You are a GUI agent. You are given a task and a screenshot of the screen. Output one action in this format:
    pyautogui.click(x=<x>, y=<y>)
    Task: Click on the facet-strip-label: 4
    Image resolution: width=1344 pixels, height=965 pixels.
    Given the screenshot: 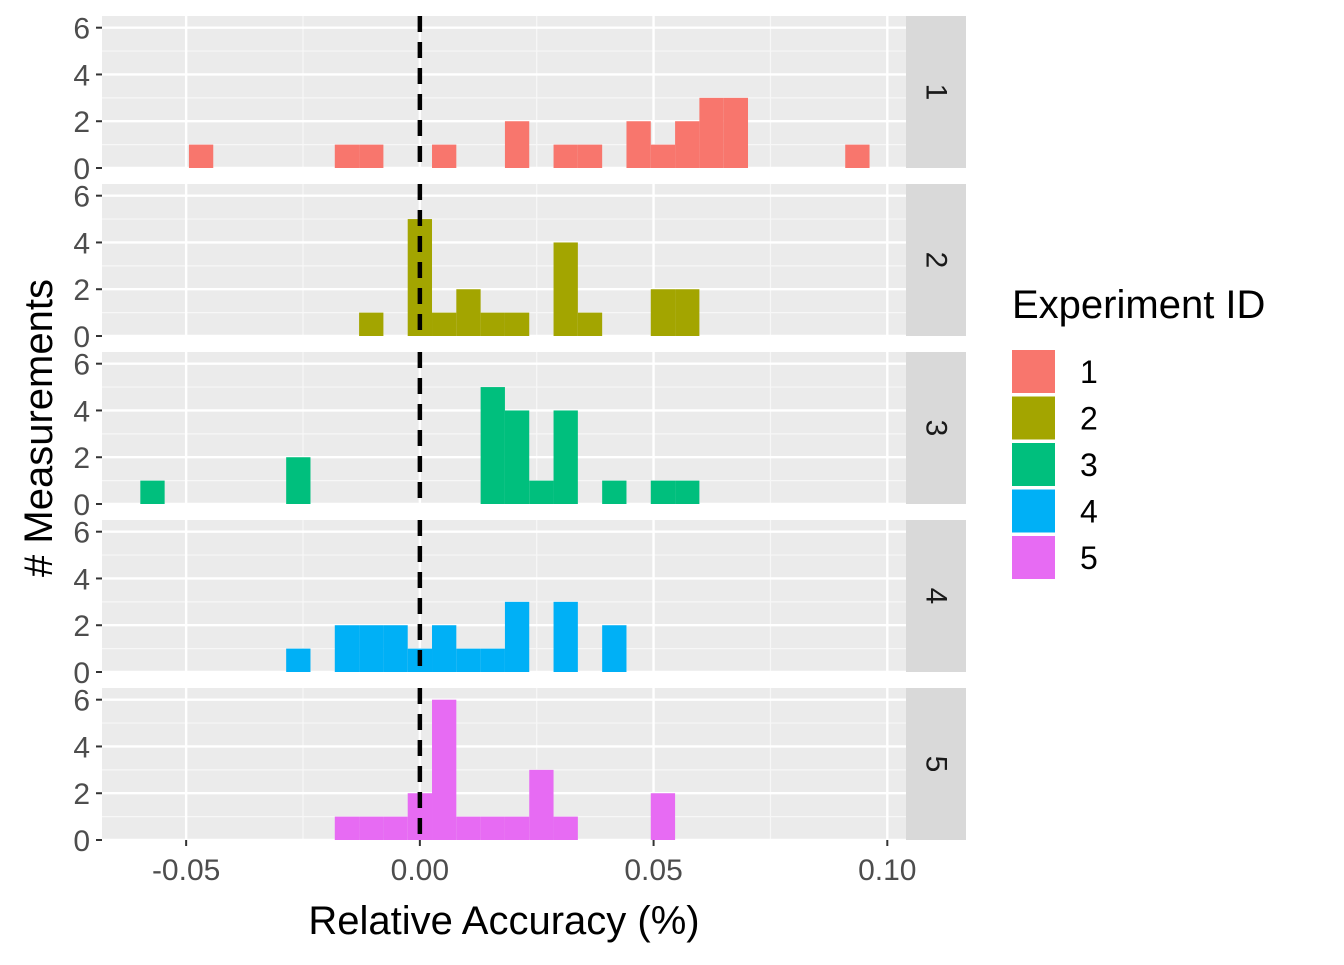 What is the action you would take?
    pyautogui.click(x=936, y=596)
    